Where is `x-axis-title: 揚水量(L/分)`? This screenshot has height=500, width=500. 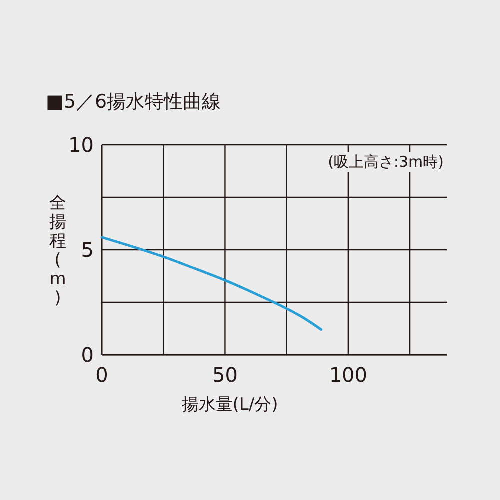 x-axis-title: 揚水量(L/分) is located at coordinates (230, 405).